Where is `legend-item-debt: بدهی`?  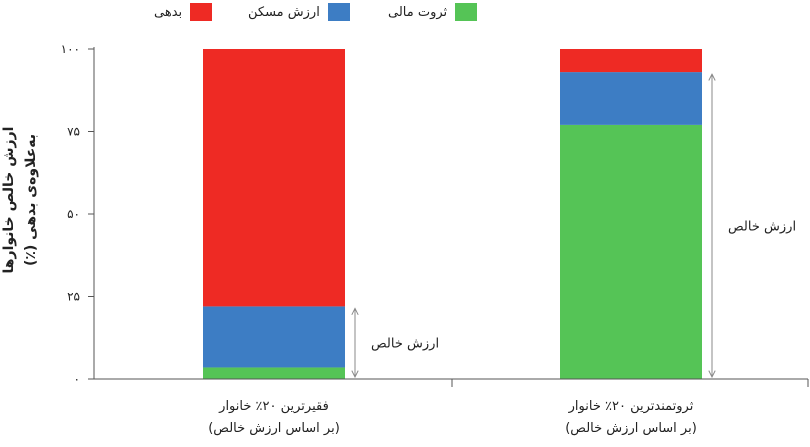 legend-item-debt: بدهی is located at coordinates (183, 12).